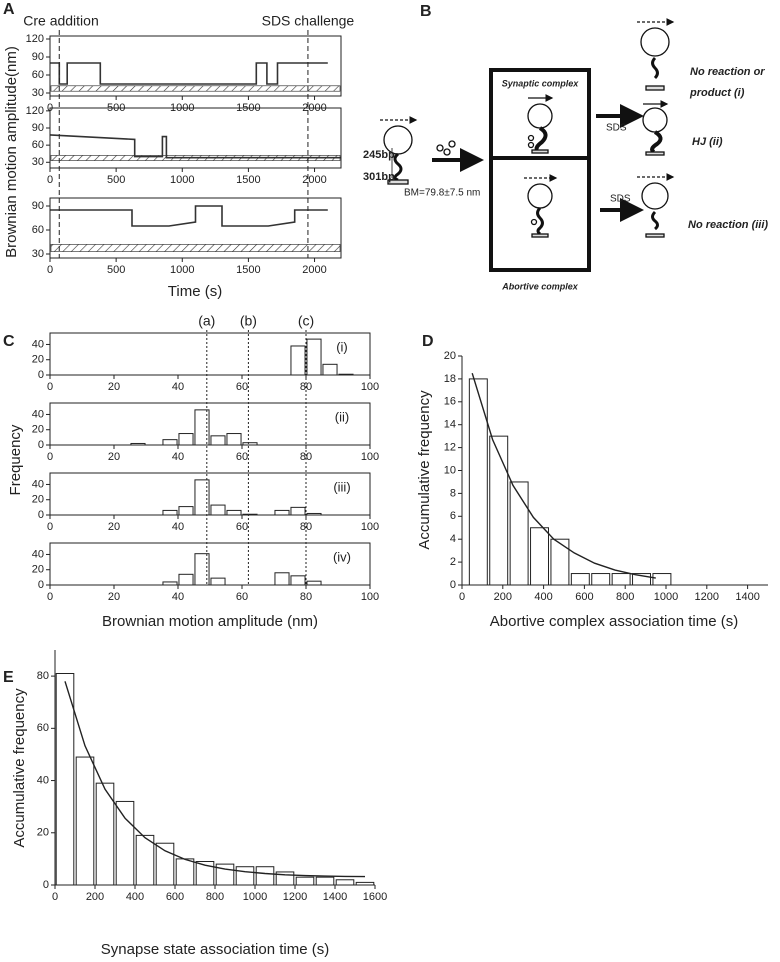 The height and width of the screenshot is (962, 780). I want to click on y-tick-label: 4, so click(453, 539).